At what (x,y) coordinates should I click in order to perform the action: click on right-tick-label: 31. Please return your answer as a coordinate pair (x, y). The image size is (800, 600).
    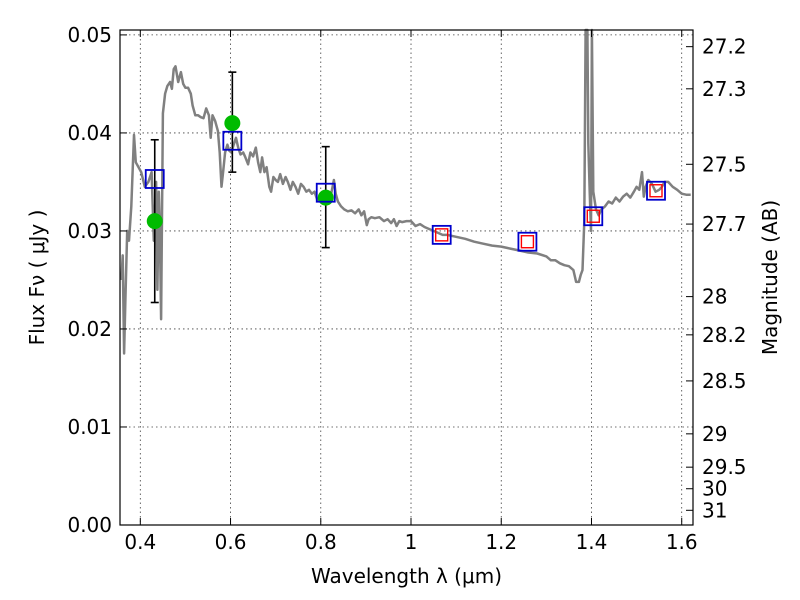
    Looking at the image, I should click on (714, 510).